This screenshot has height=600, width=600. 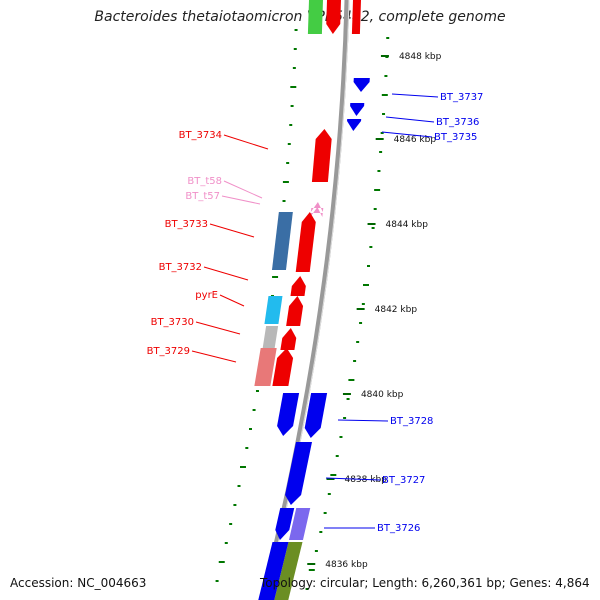 I want to click on gene-top-red, so click(x=333, y=17).